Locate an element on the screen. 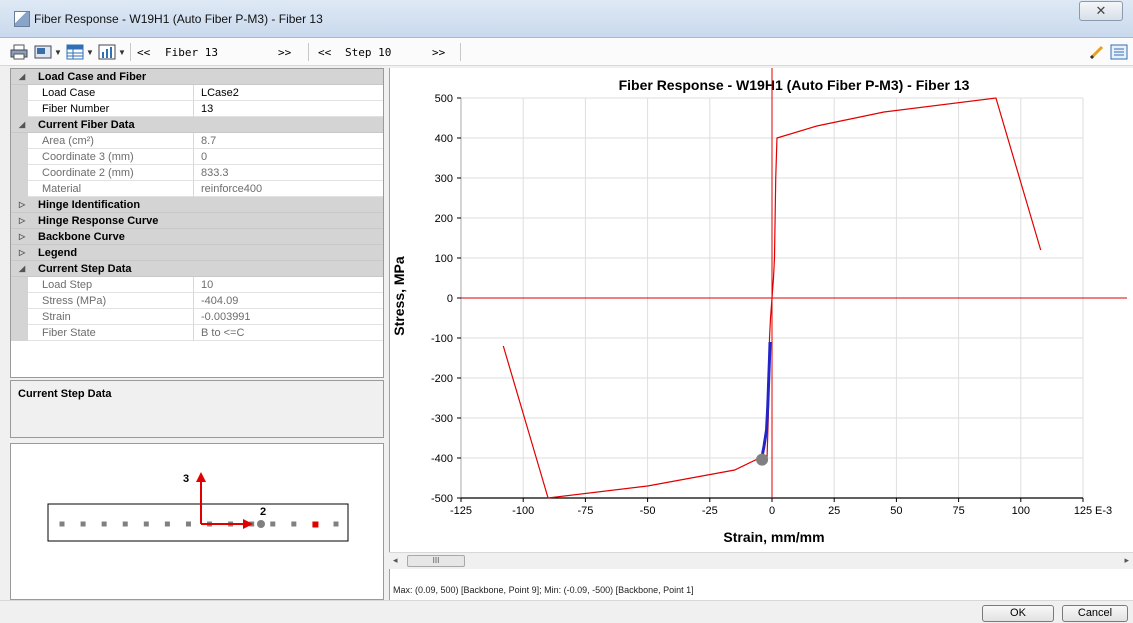 This screenshot has height=623, width=1133. property-row: Coordinate 3 (mm) 0 is located at coordinates (197, 157).